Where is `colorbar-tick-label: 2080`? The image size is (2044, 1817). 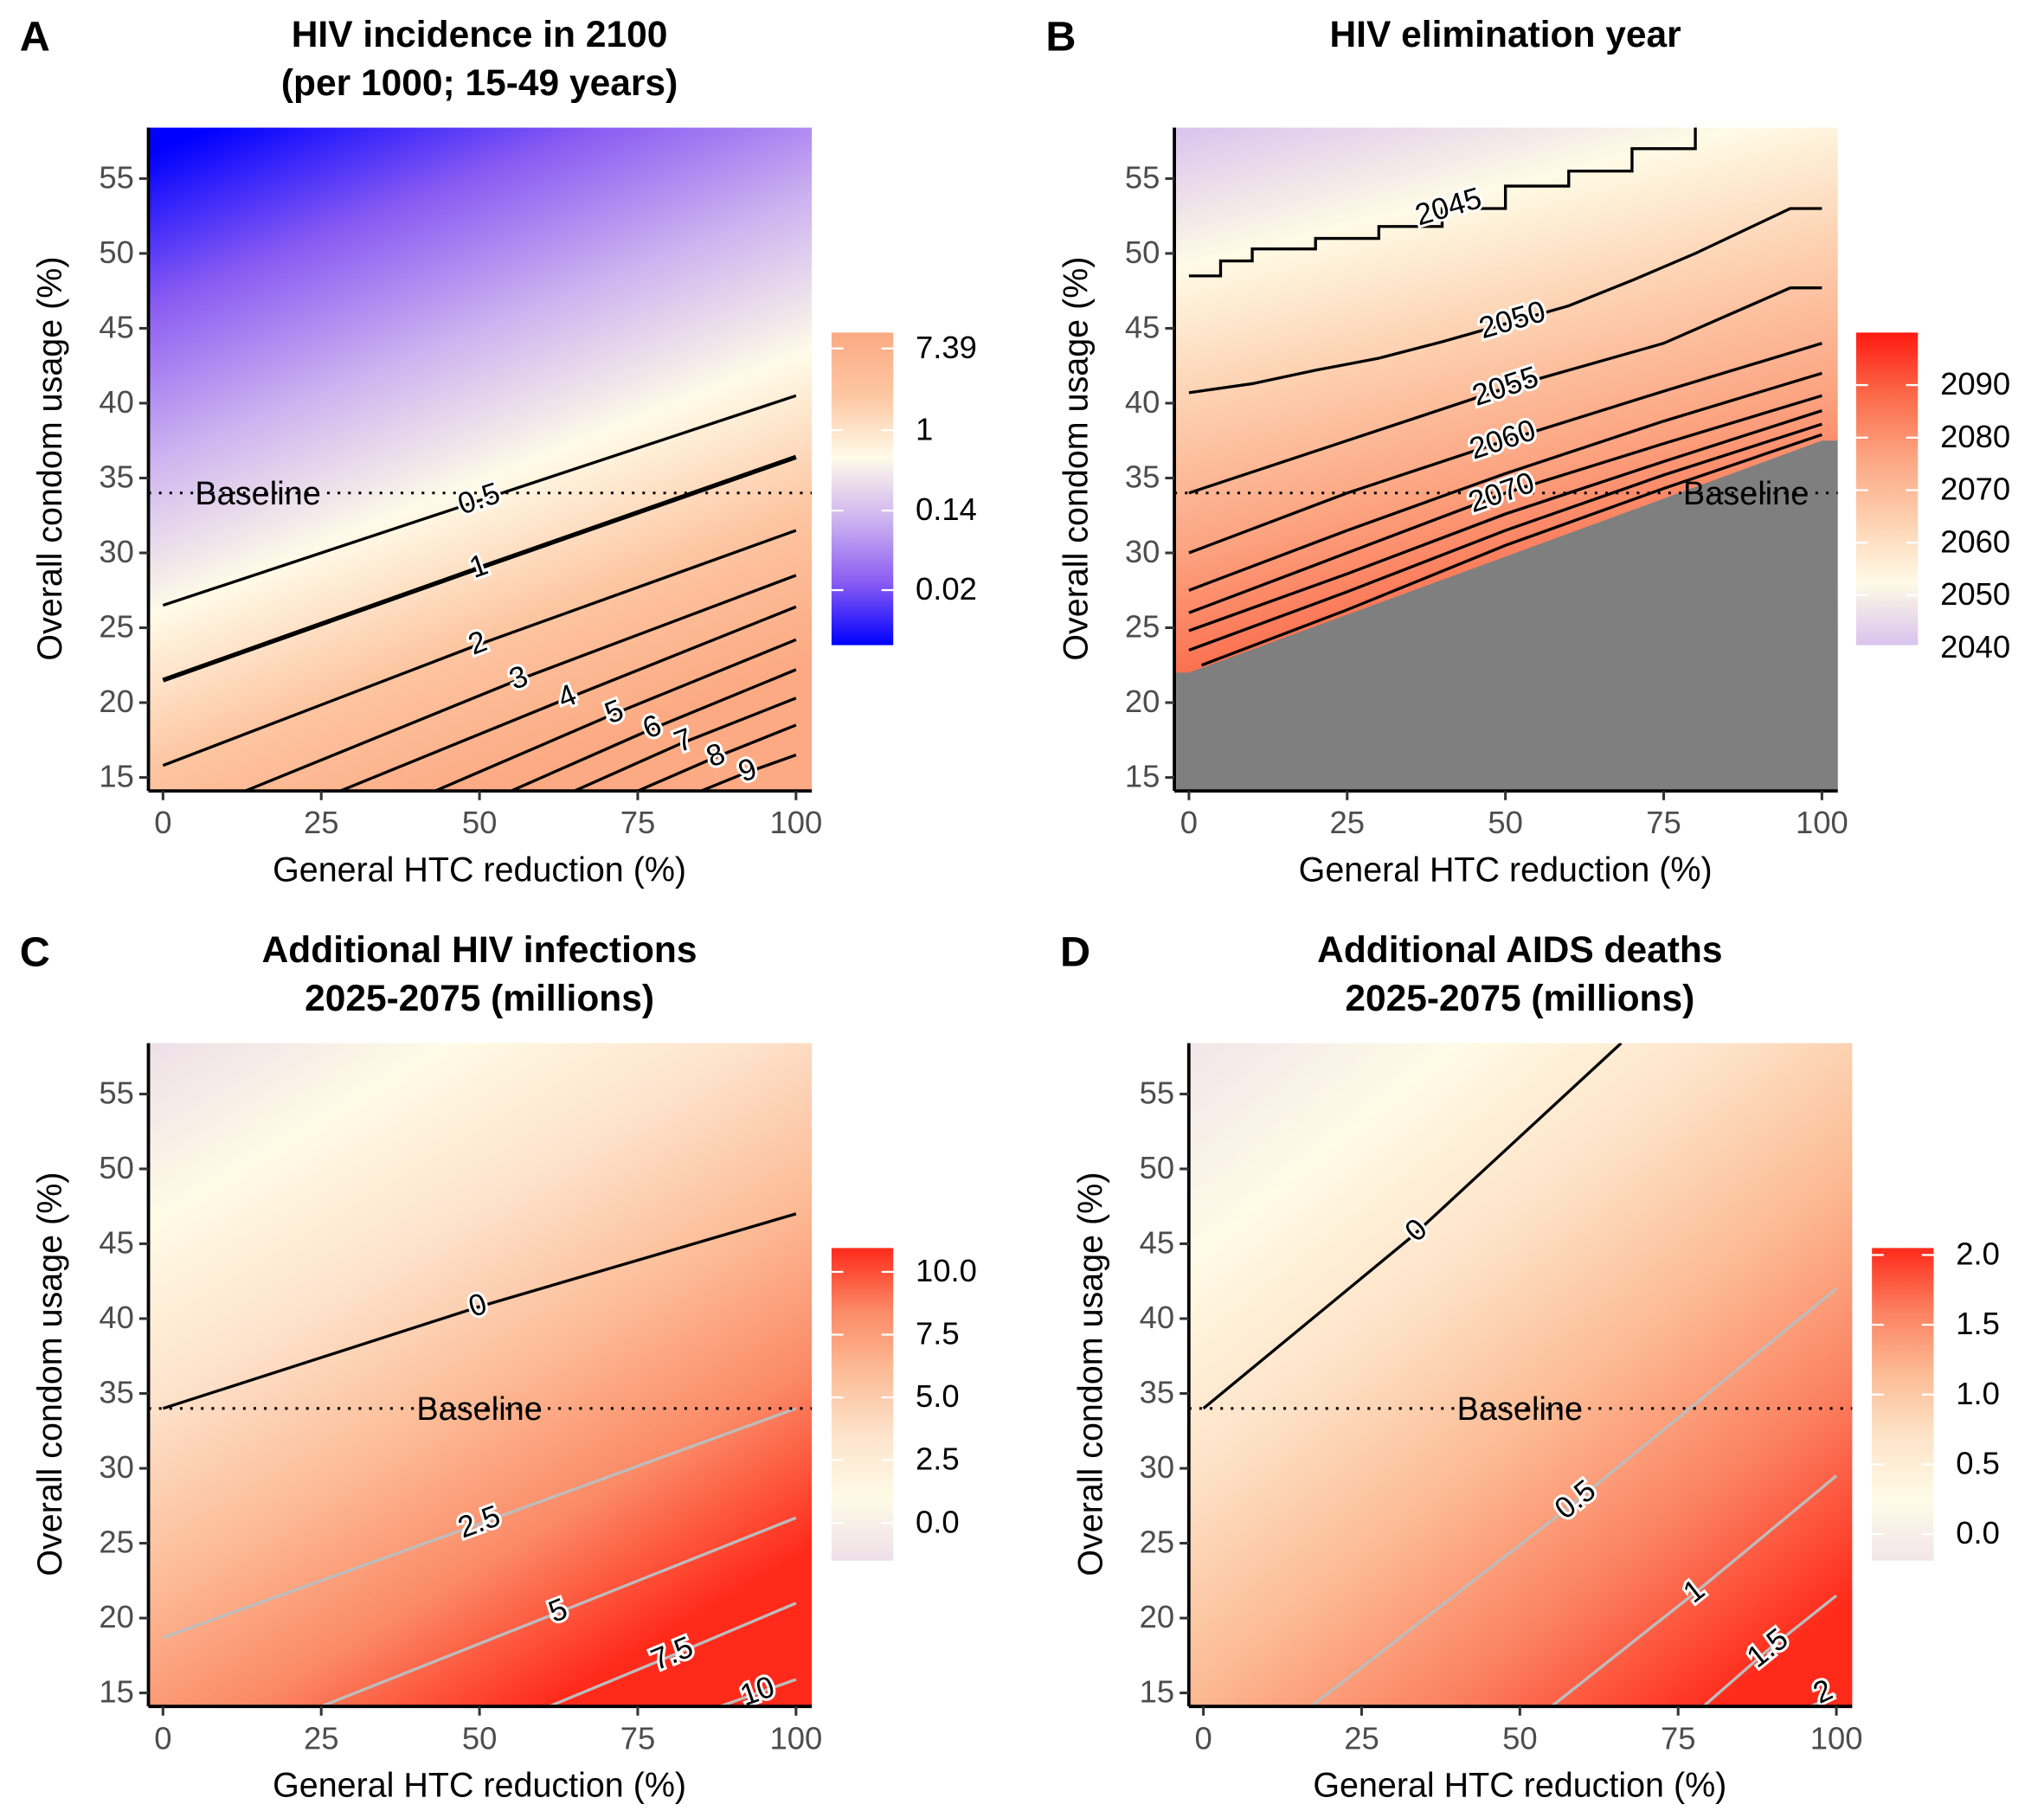 colorbar-tick-label: 2080 is located at coordinates (1975, 436).